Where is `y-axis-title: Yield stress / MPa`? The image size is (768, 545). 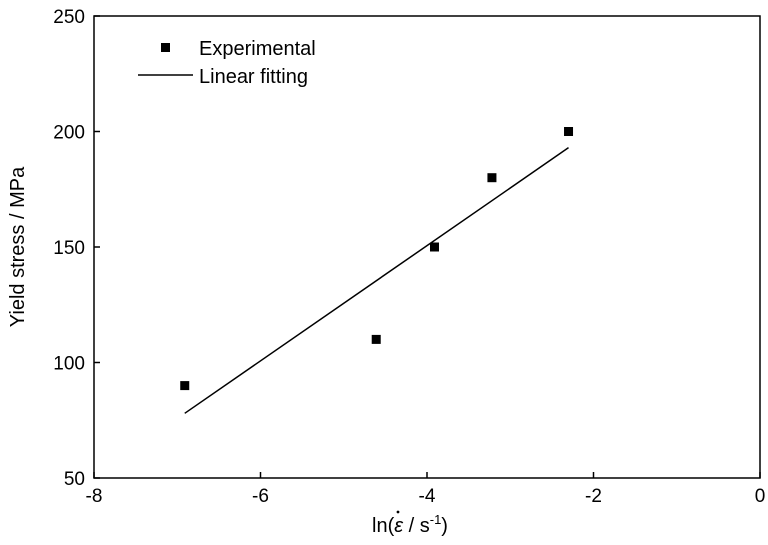 y-axis-title: Yield stress / MPa is located at coordinates (18, 246).